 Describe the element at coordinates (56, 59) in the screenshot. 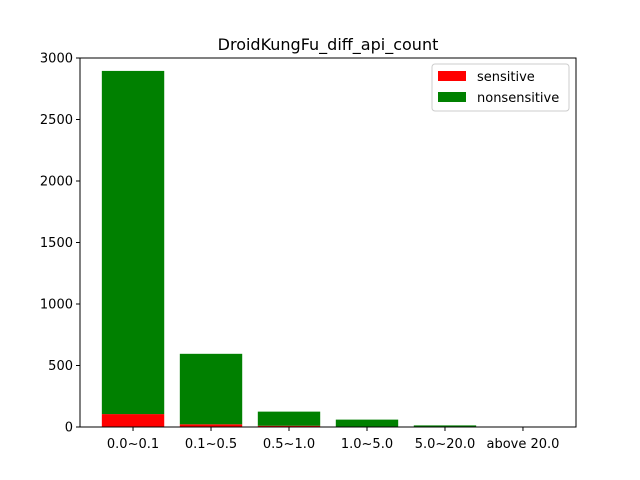

I see `y-tick-label: 3000` at that location.